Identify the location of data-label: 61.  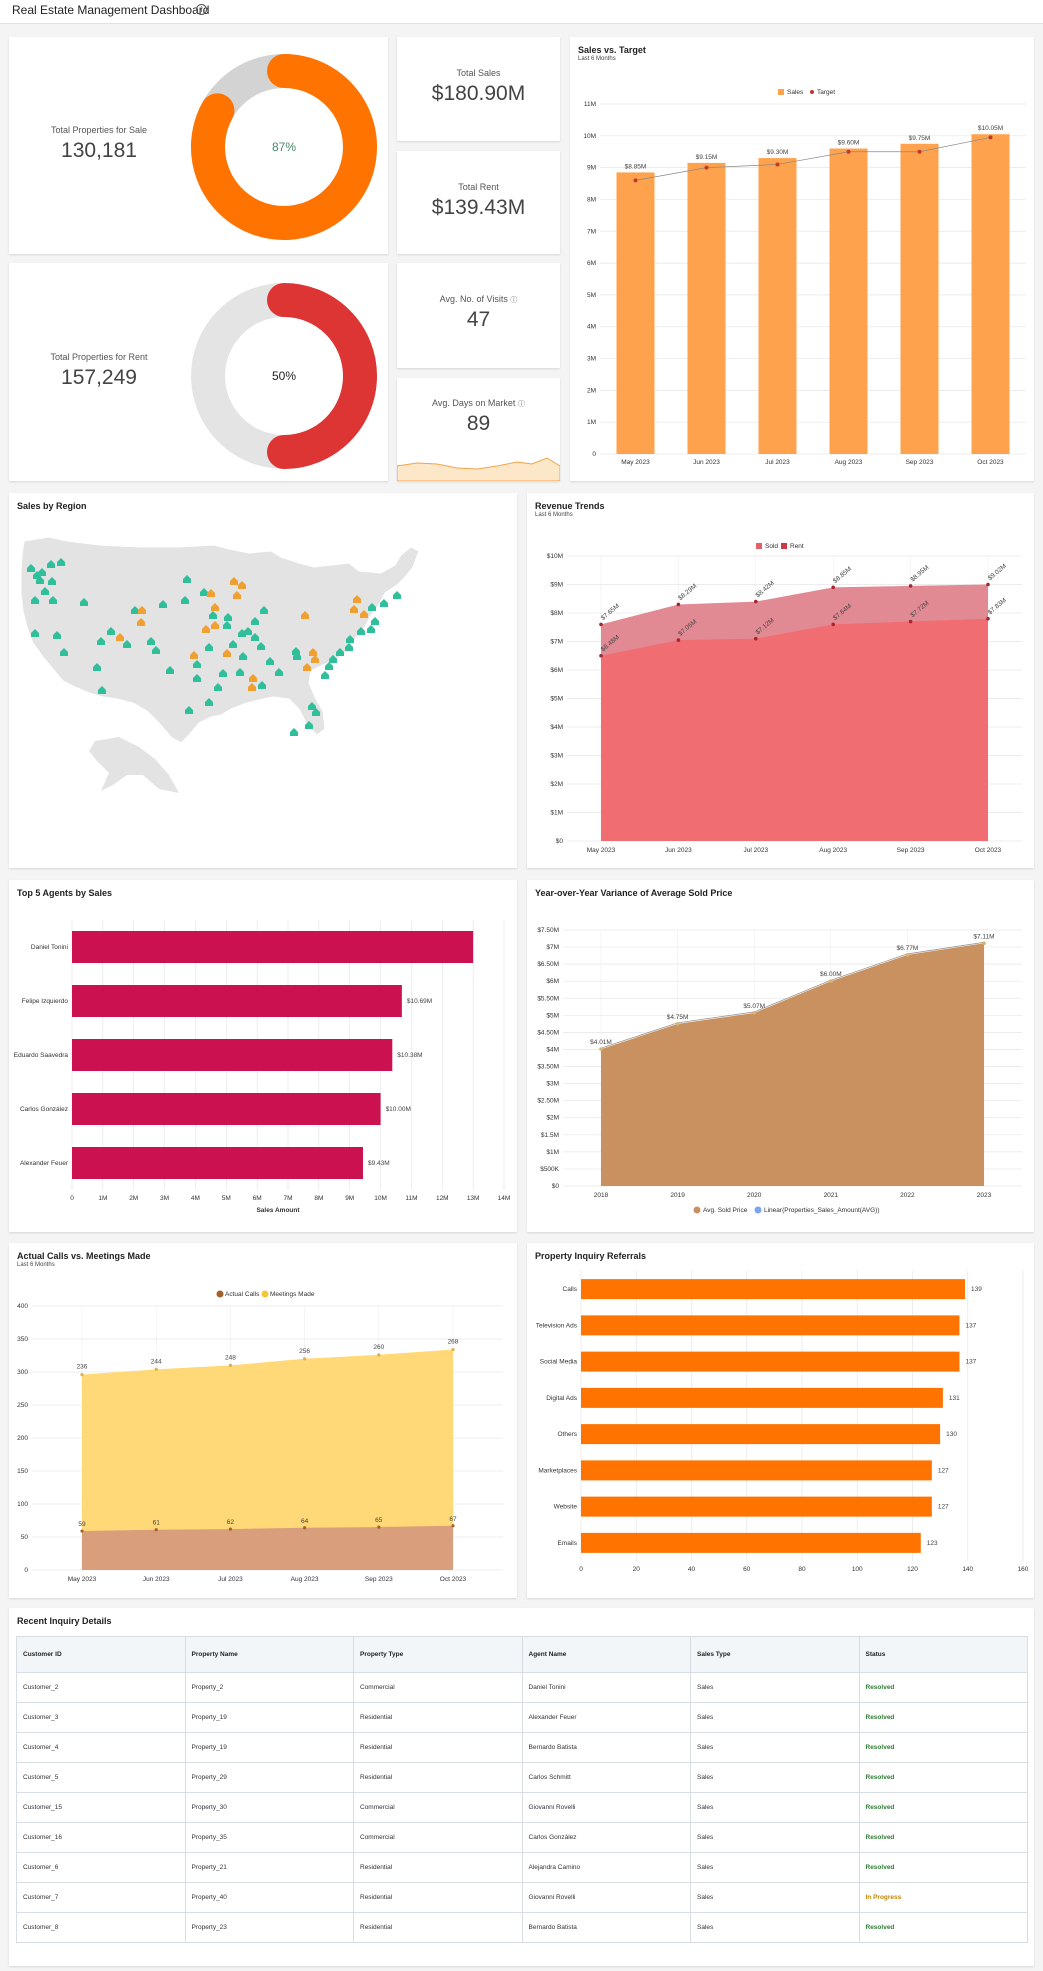
(157, 1523).